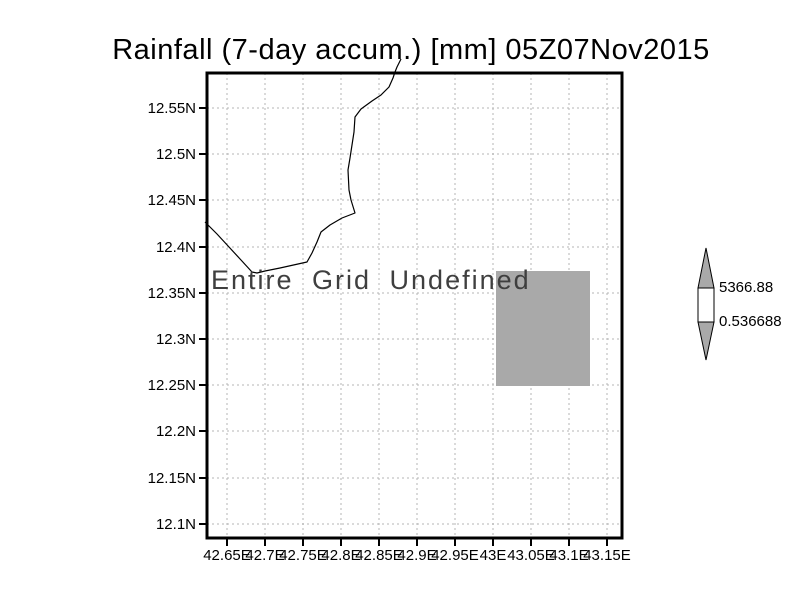  What do you see at coordinates (493, 555) in the screenshot?
I see `x-tick-label: 43E` at bounding box center [493, 555].